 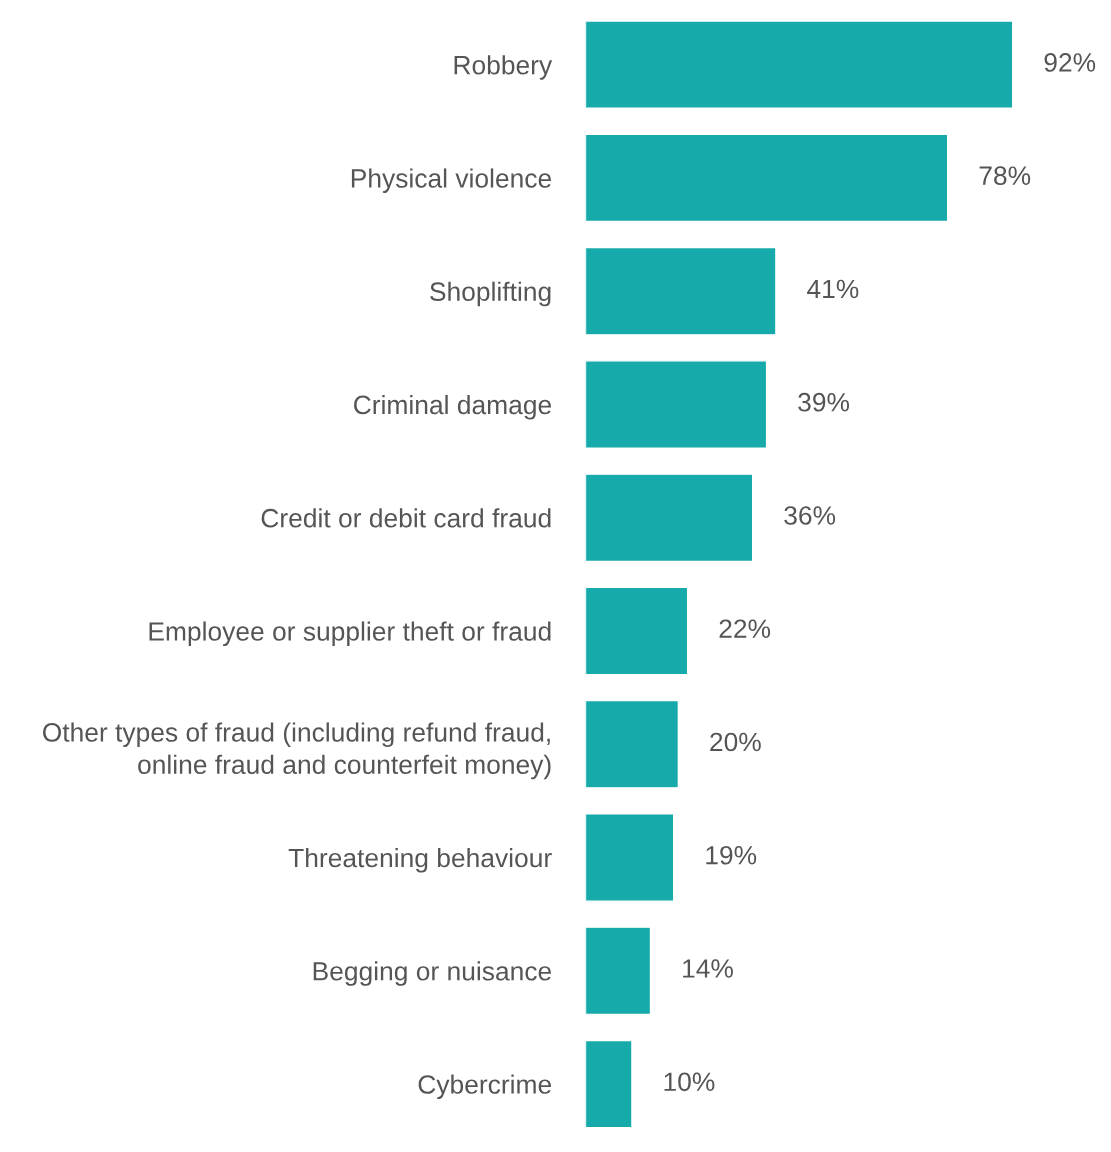 What do you see at coordinates (689, 1082) in the screenshot?
I see `data-label: 10%` at bounding box center [689, 1082].